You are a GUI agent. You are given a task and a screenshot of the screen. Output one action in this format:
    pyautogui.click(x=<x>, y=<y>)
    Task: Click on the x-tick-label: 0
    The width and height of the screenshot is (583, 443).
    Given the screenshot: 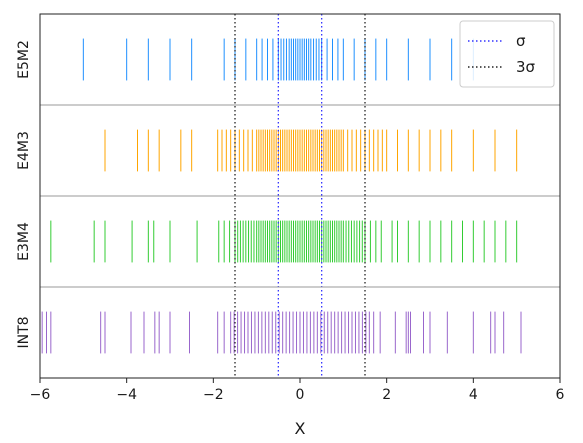 What is the action you would take?
    pyautogui.click(x=300, y=395)
    